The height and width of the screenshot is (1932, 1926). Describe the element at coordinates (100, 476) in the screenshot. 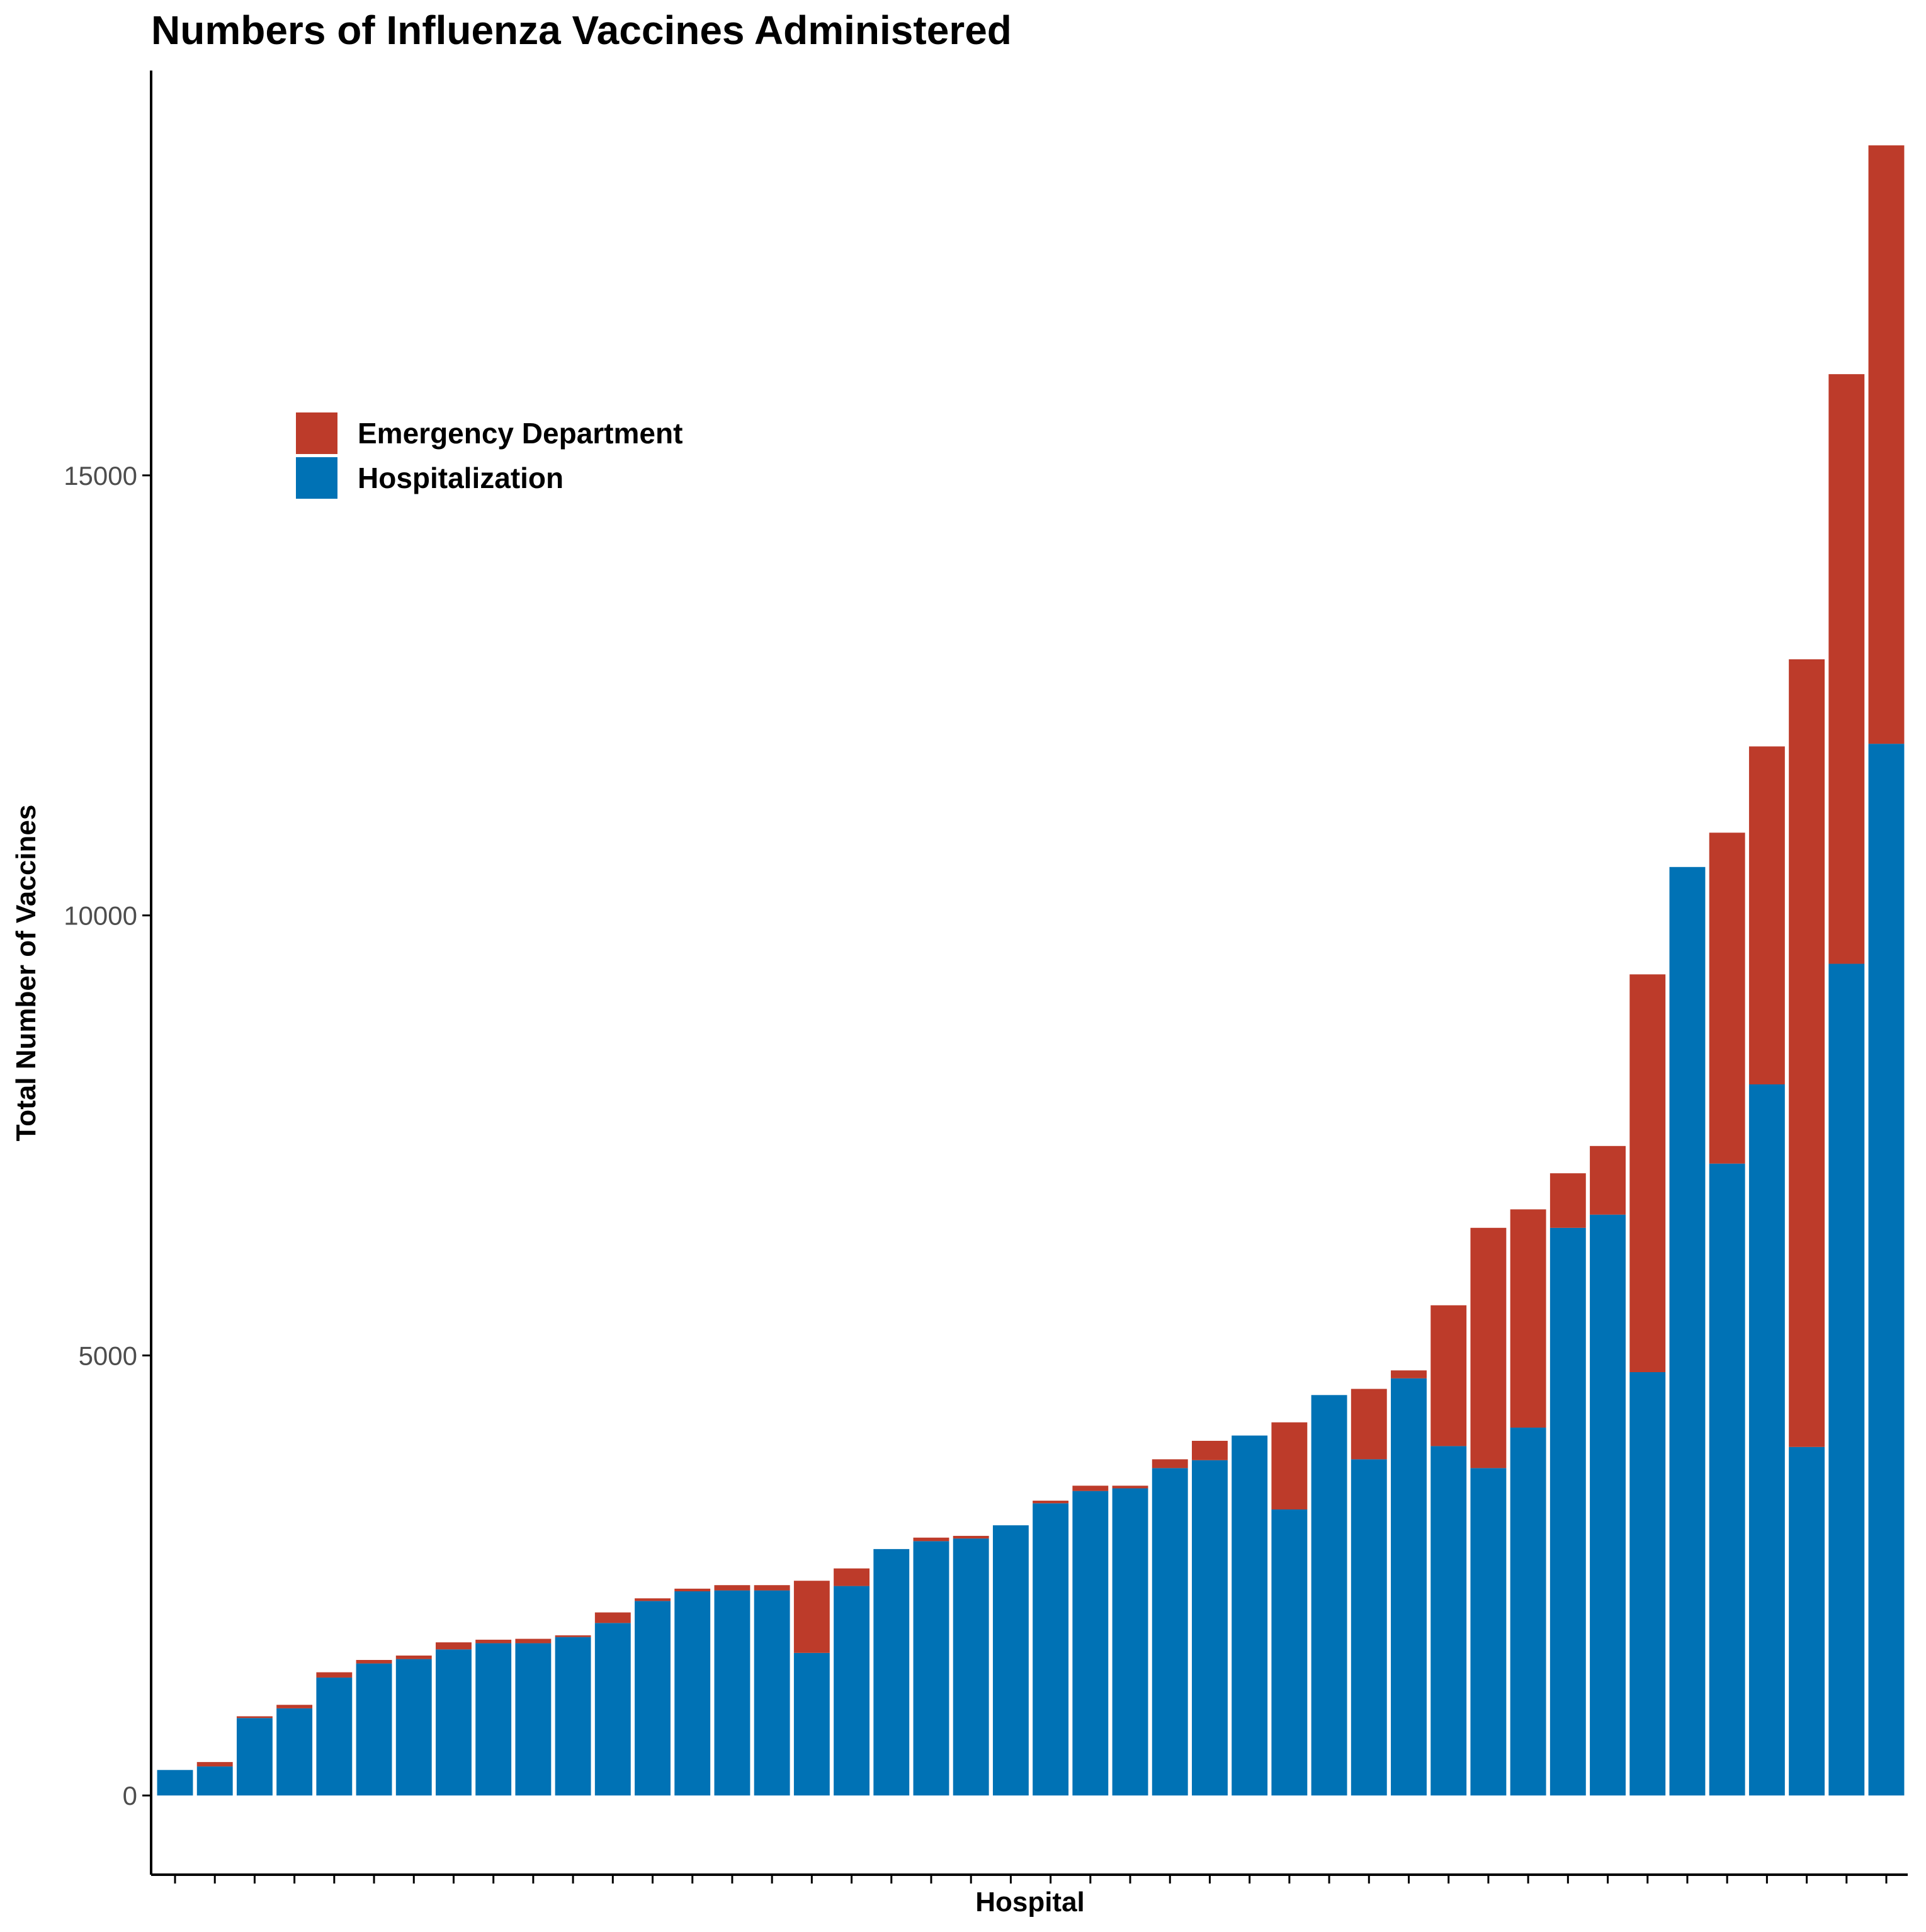

I see `y-tick-label: 15000` at that location.